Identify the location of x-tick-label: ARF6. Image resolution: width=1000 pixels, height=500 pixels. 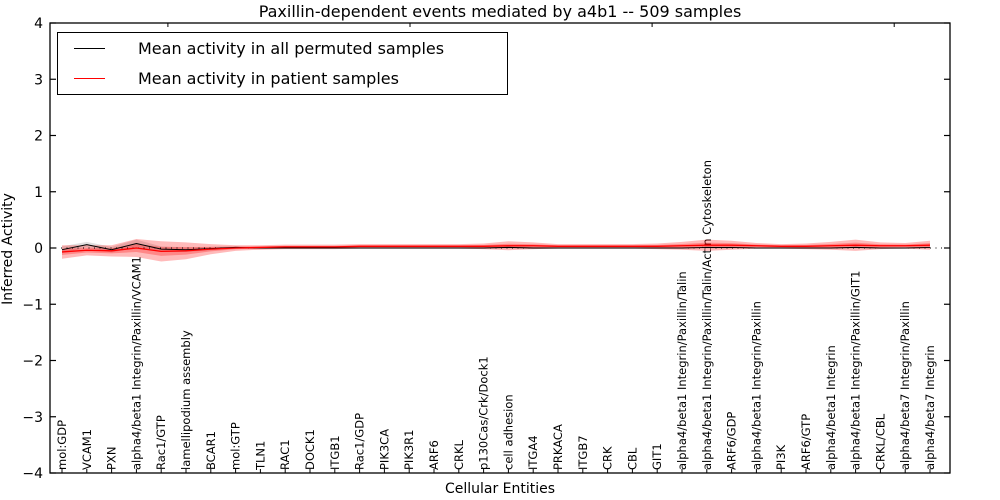
(434, 455).